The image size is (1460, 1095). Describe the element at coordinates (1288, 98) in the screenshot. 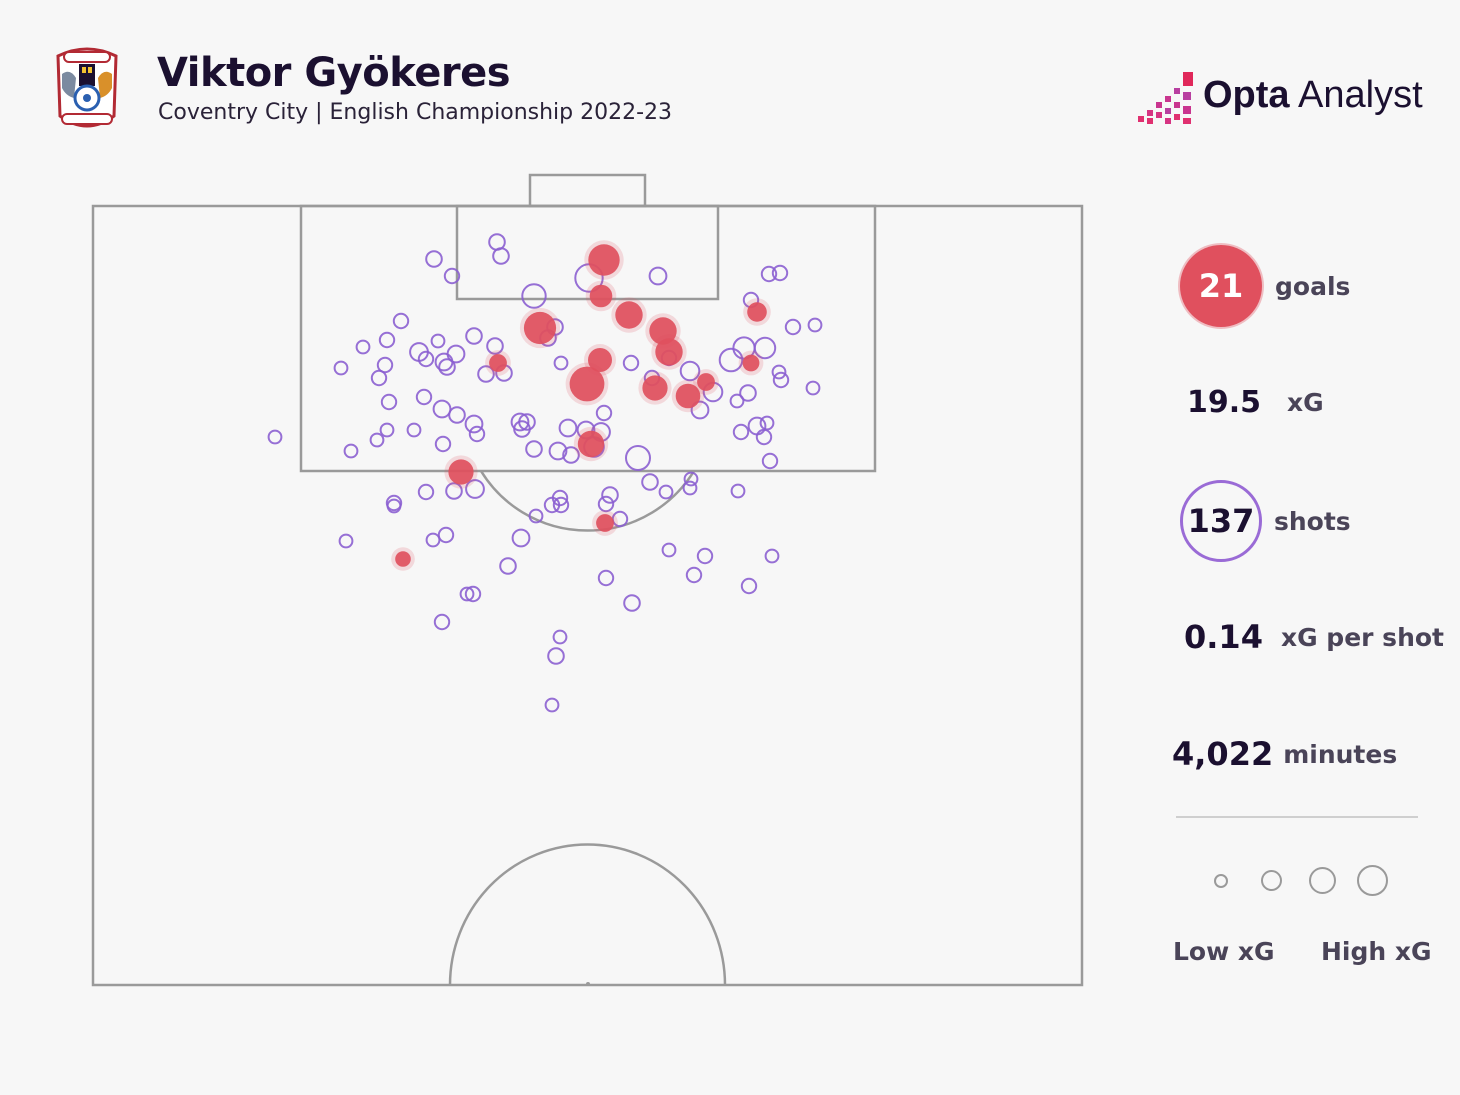

I see `brand-logo: Opta Analyst` at that location.